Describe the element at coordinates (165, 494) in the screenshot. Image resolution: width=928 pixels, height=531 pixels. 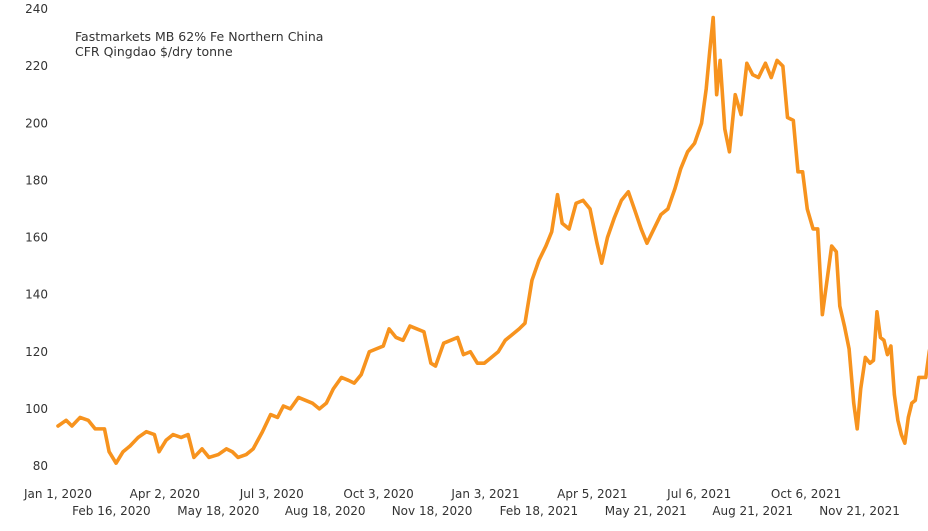
I see `x-tick-label: Apr 2, 2020` at that location.